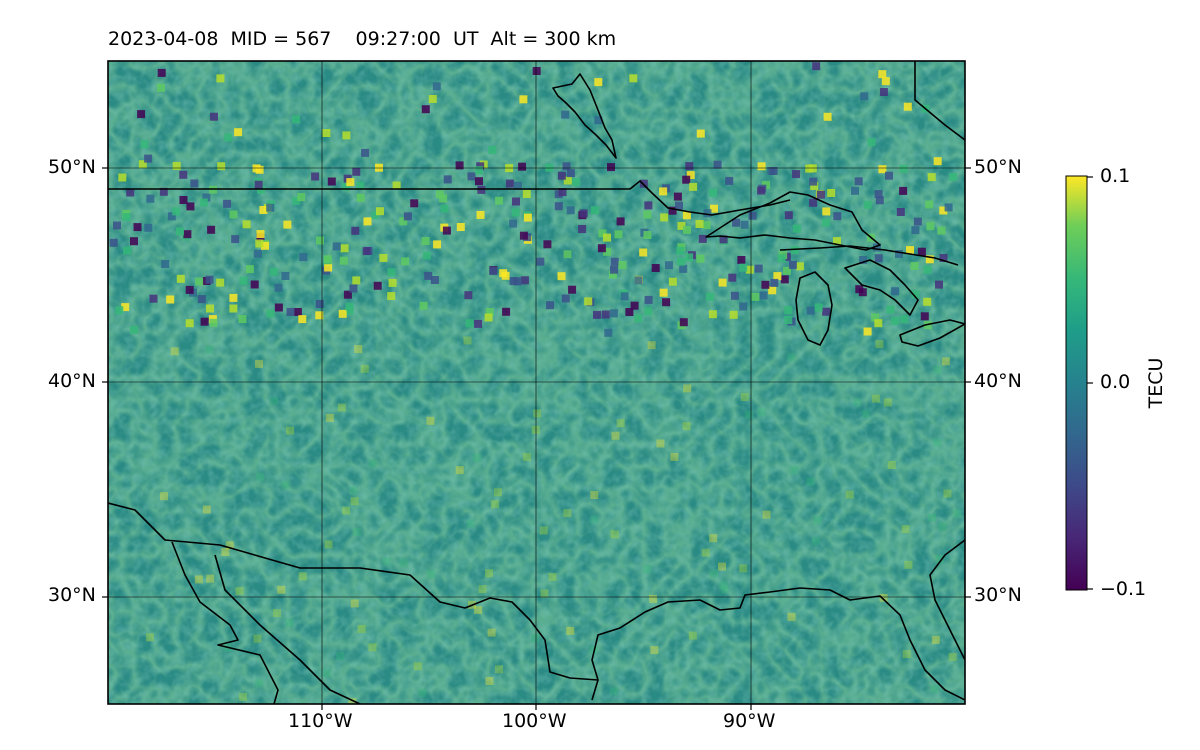 This screenshot has height=750, width=1200. What do you see at coordinates (72, 595) in the screenshot?
I see `lat-label-left-30: 30°N` at bounding box center [72, 595].